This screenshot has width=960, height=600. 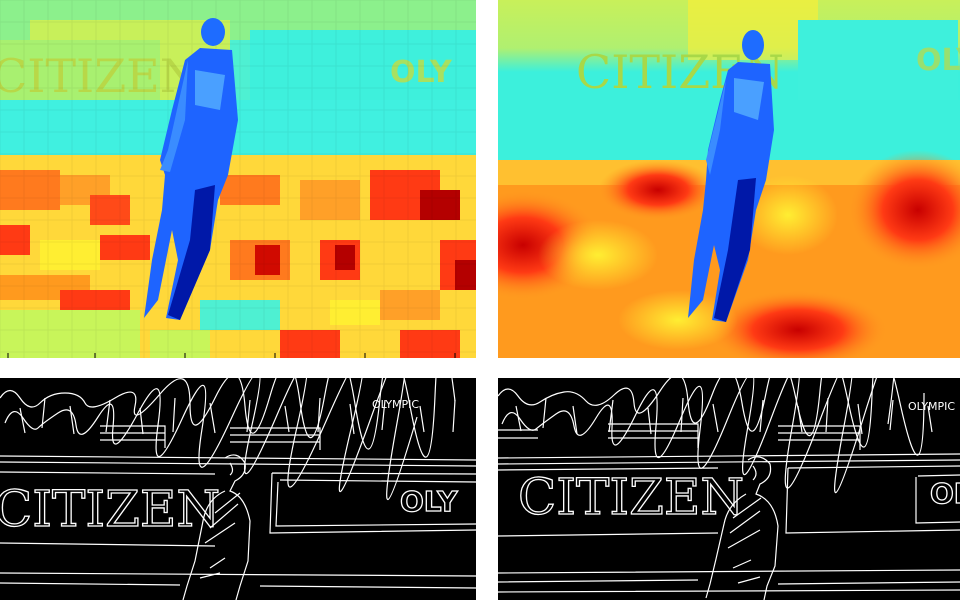 I want to click on olympic-edge-text: OLY, so click(x=429, y=501).